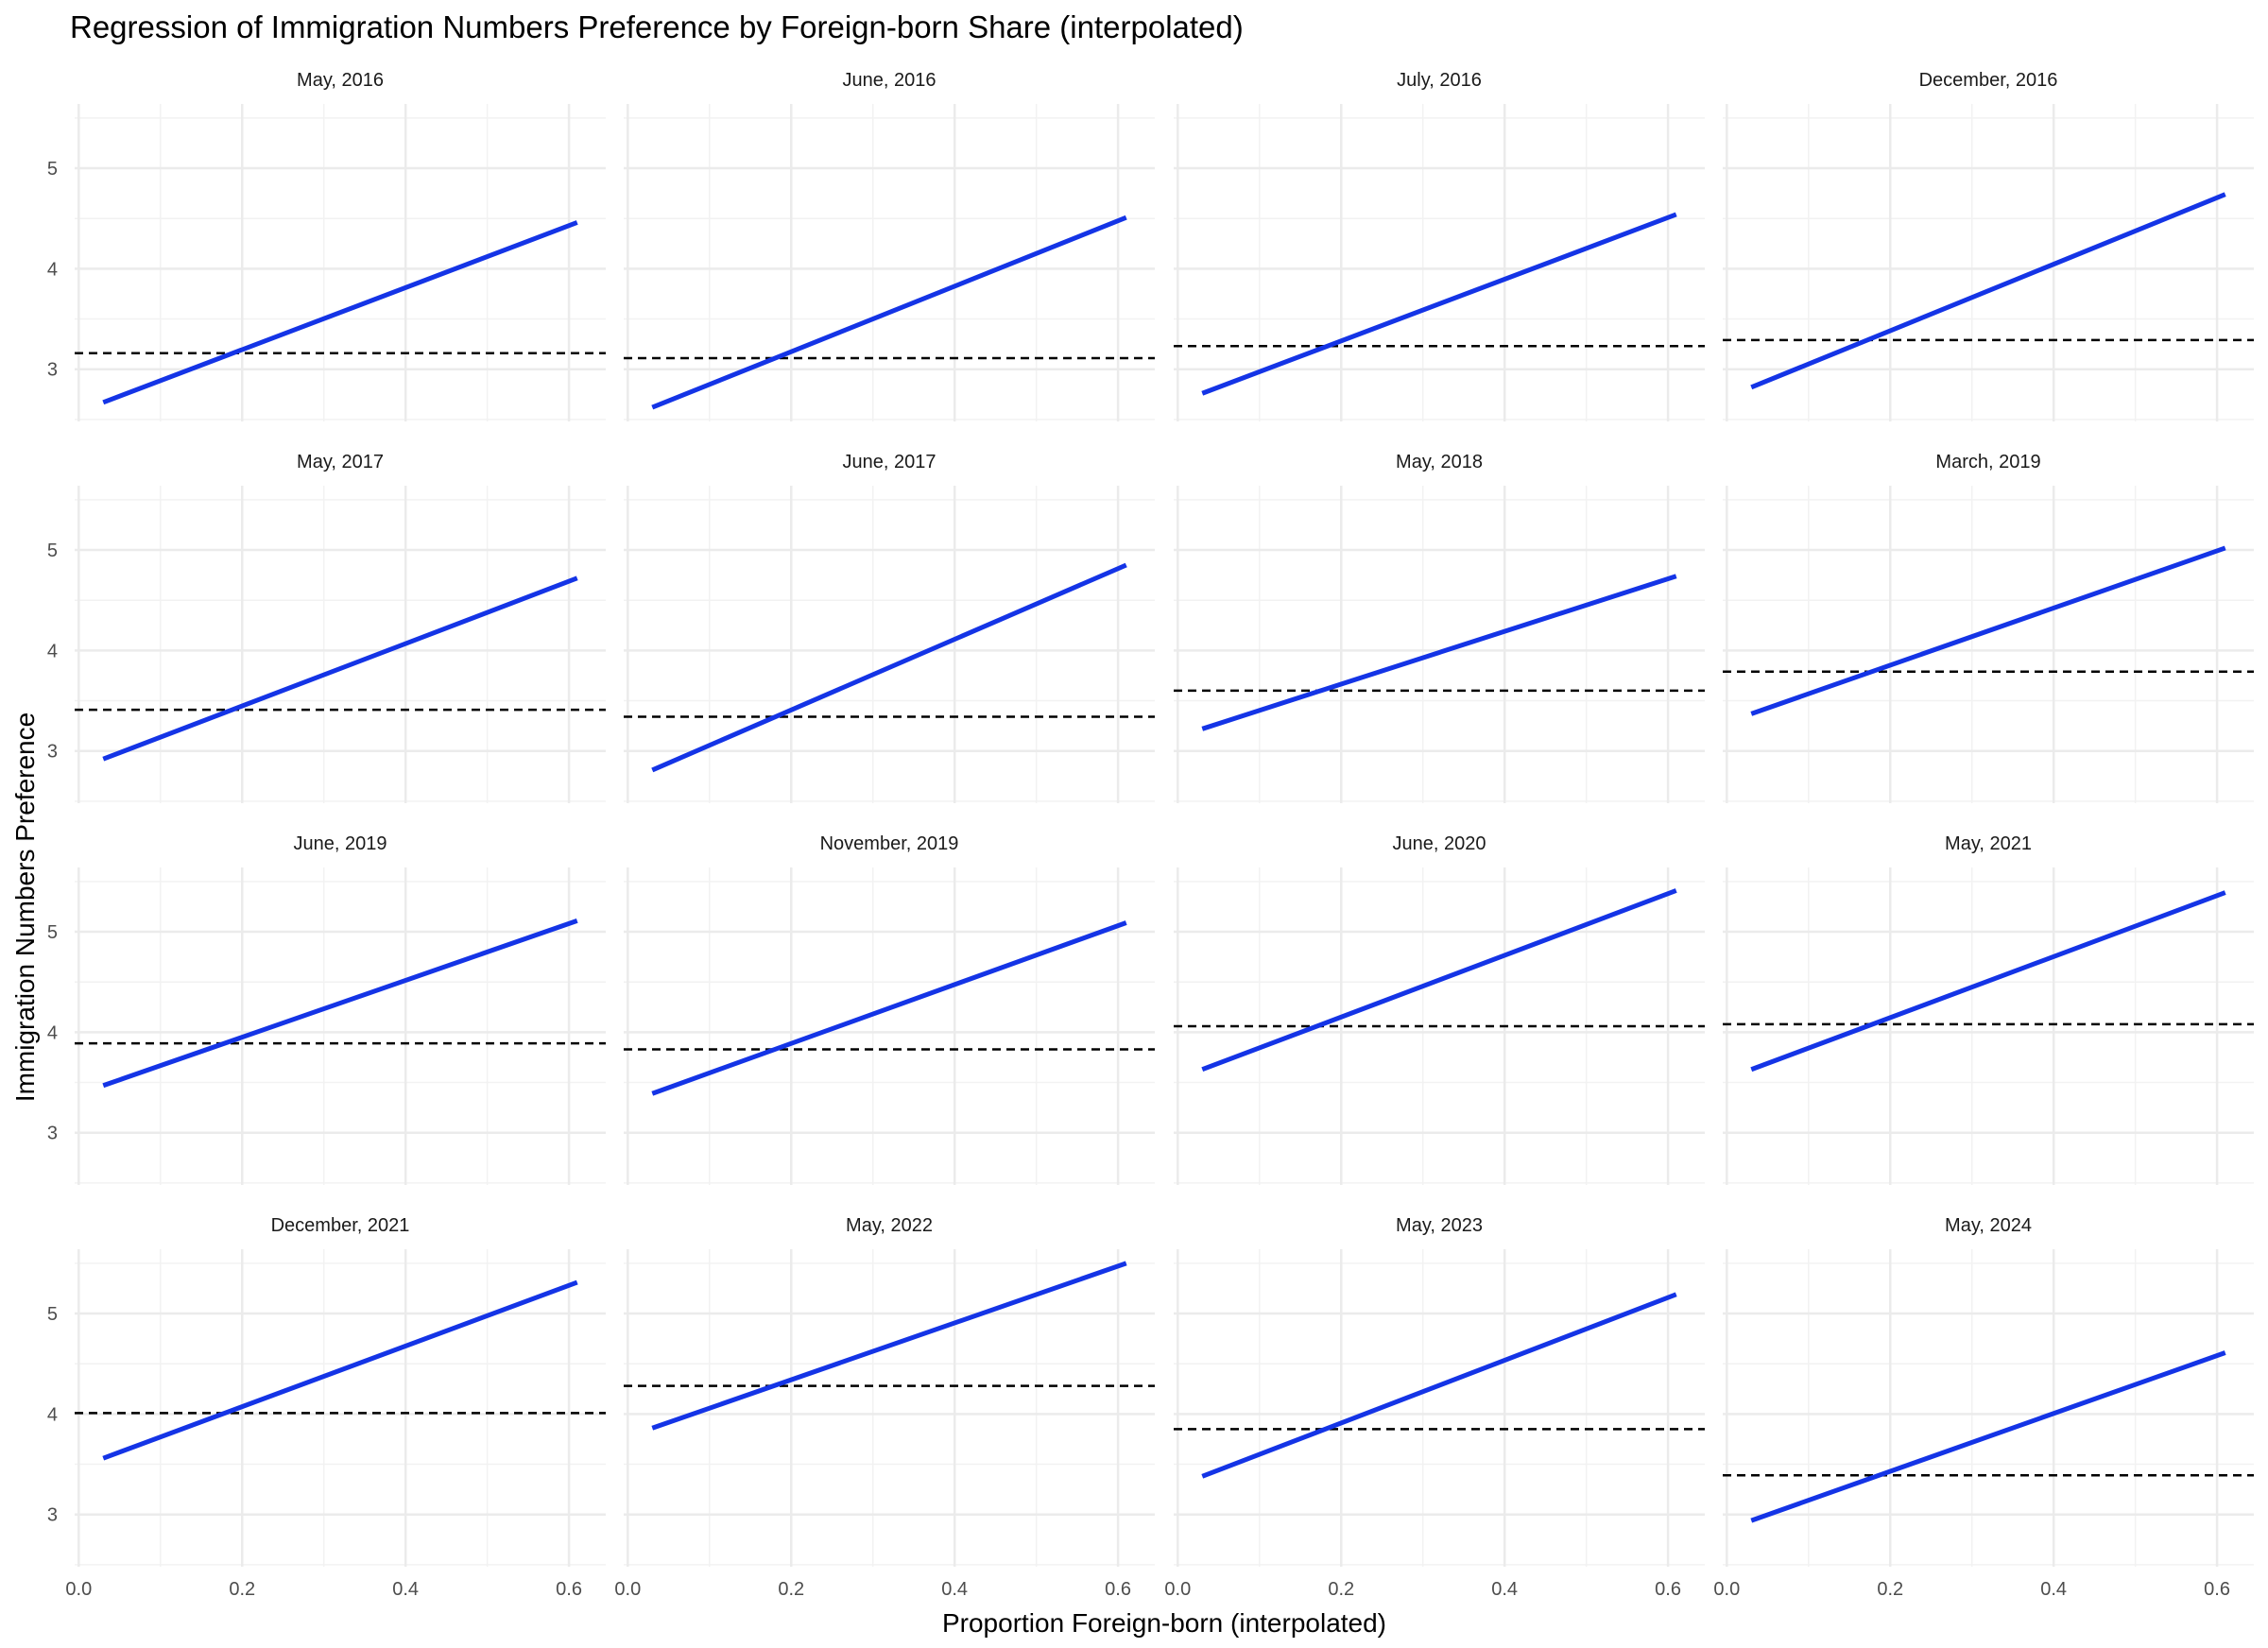 This screenshot has width=2268, height=1648. Describe the element at coordinates (889, 1225) in the screenshot. I see `facet-title: May, 2022` at that location.